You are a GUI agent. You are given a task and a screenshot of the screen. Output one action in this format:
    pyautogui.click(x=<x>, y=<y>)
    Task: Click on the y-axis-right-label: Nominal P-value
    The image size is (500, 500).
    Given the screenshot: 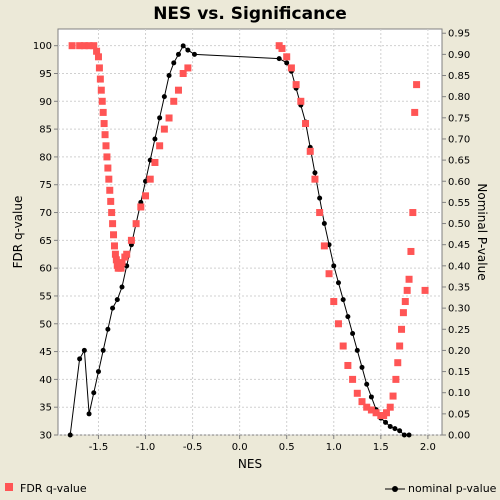 What is the action you would take?
    pyautogui.click(x=482, y=231)
    